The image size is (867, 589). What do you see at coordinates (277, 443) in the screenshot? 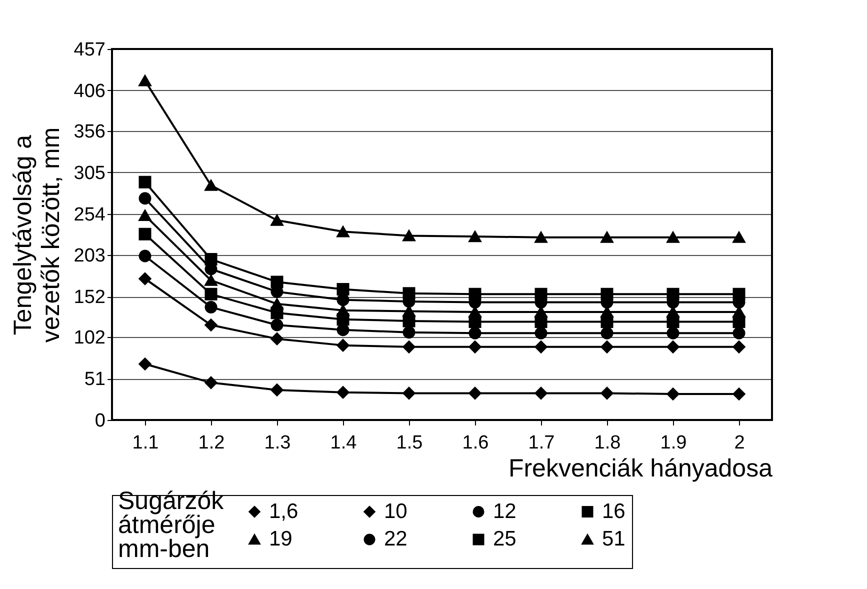
I see `x-tick-label: 1.3` at bounding box center [277, 443].